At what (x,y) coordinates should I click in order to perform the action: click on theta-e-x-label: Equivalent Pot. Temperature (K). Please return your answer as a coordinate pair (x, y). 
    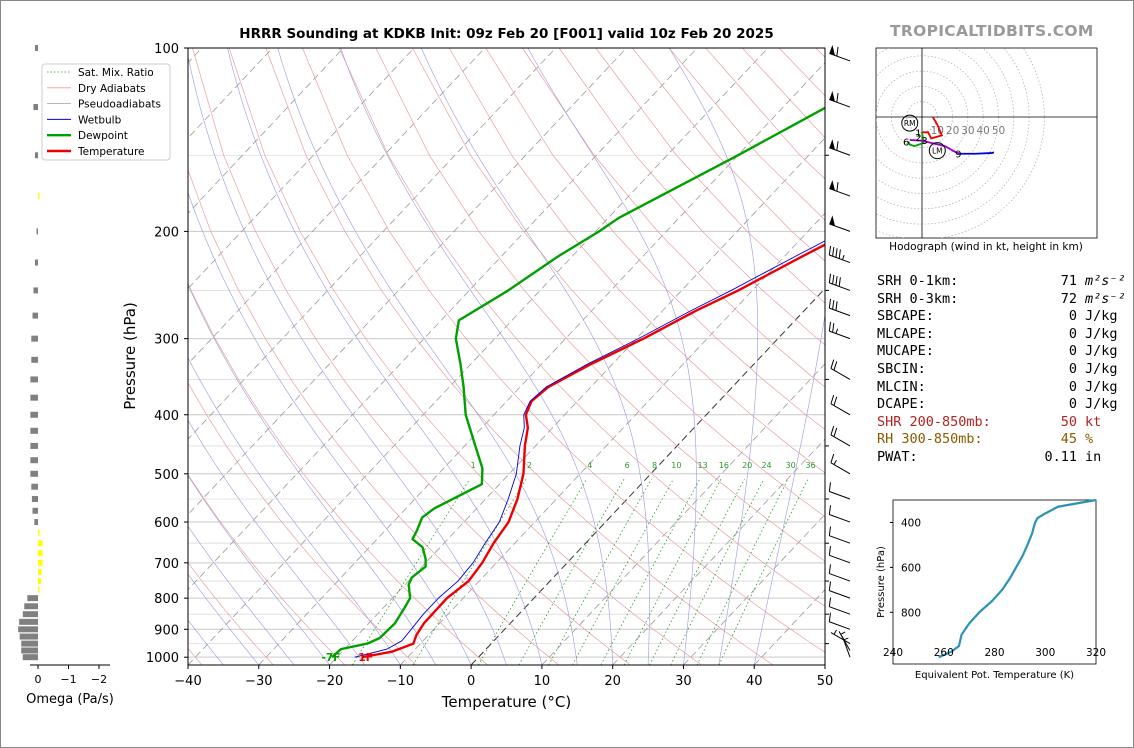
    Looking at the image, I should click on (994, 675).